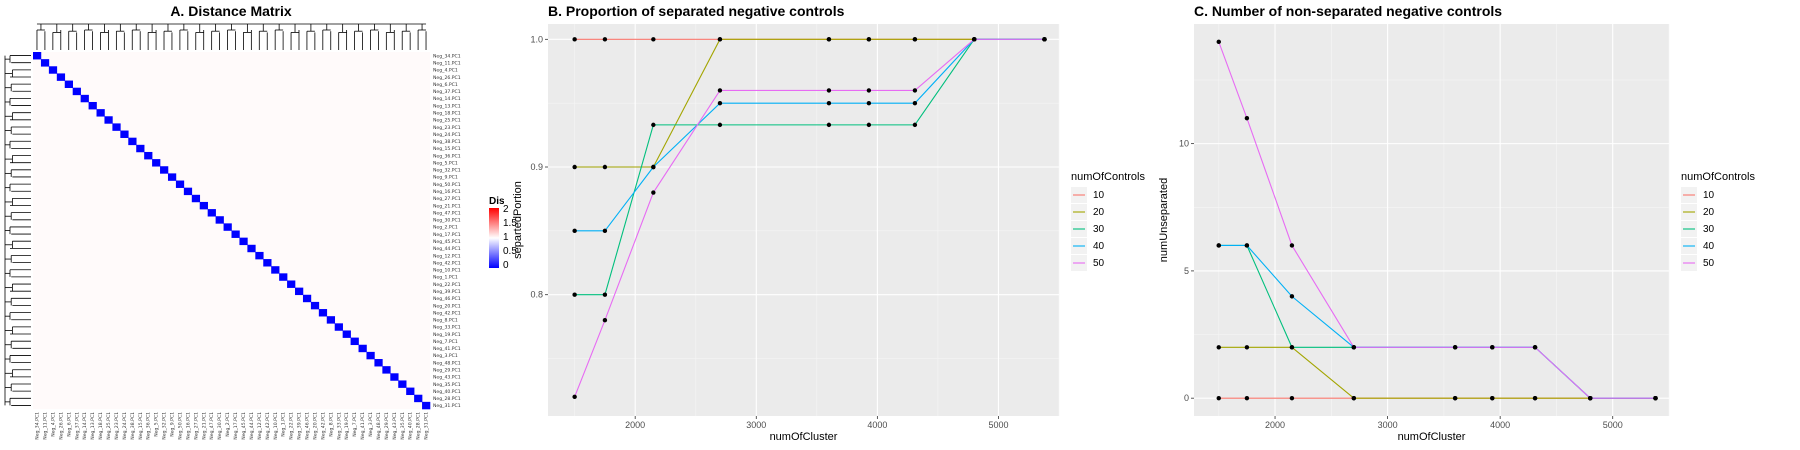 This screenshot has width=1800, height=450. What do you see at coordinates (506, 209) in the screenshot?
I see `legend-tick-label: 2` at bounding box center [506, 209].